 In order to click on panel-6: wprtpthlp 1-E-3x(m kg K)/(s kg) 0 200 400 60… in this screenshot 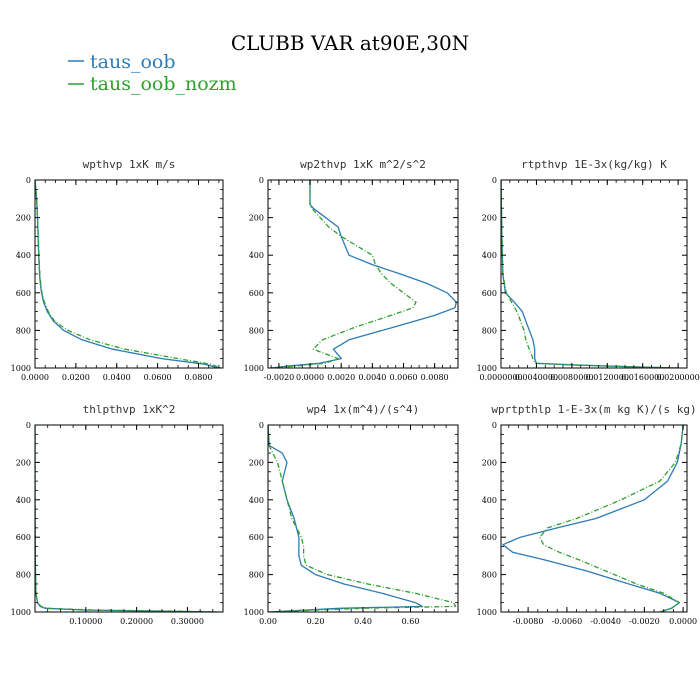, I will do `click(587, 514)`.